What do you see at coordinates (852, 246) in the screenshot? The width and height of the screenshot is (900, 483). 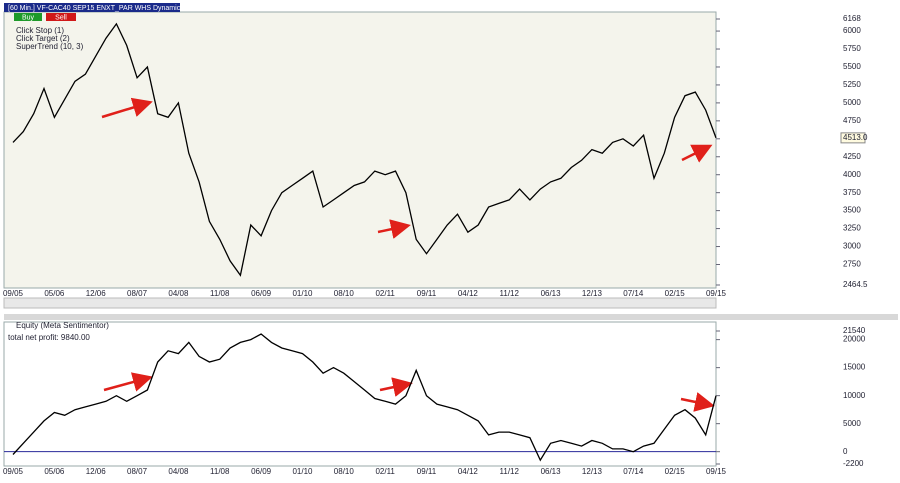 I see `y-tick-label: 3000` at bounding box center [852, 246].